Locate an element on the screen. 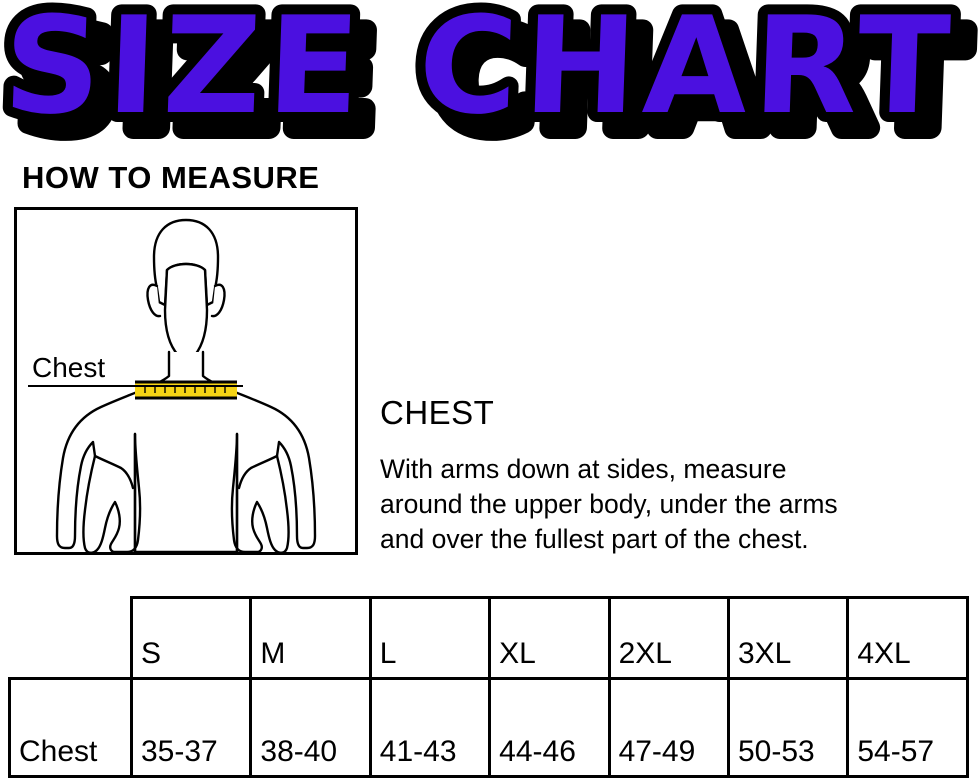 This screenshot has height=778, width=978. description-line-3: and over the fullest part of the chest. is located at coordinates (594, 539).